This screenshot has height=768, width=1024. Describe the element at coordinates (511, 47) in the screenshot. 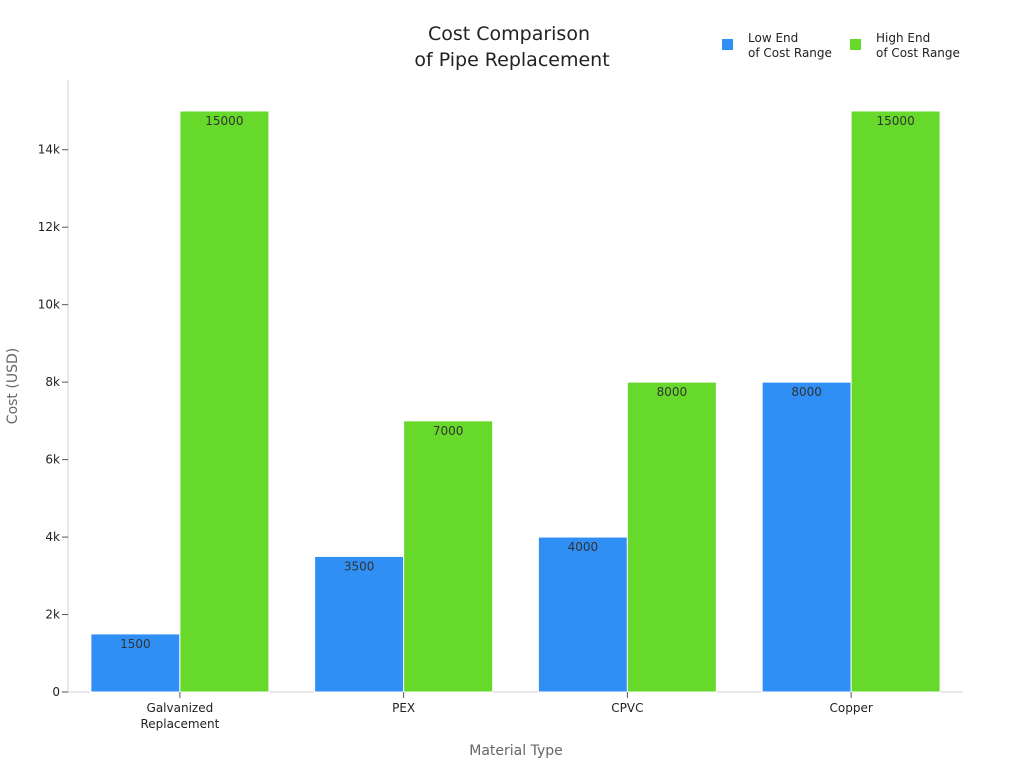

I see `chart-title: Cost Comparison of Pipe Replacement` at that location.